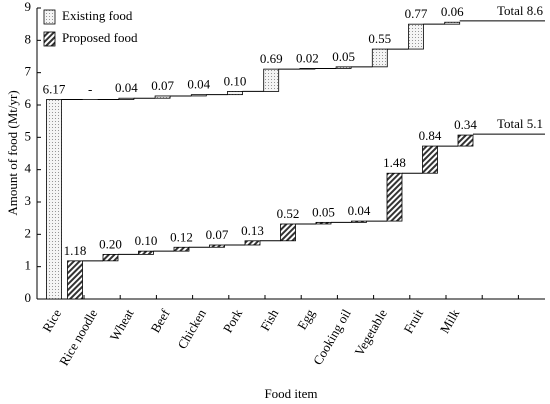 This screenshot has width=550, height=404. Describe the element at coordinates (306, 319) in the screenshot. I see `x-tick-label: Egg` at that location.